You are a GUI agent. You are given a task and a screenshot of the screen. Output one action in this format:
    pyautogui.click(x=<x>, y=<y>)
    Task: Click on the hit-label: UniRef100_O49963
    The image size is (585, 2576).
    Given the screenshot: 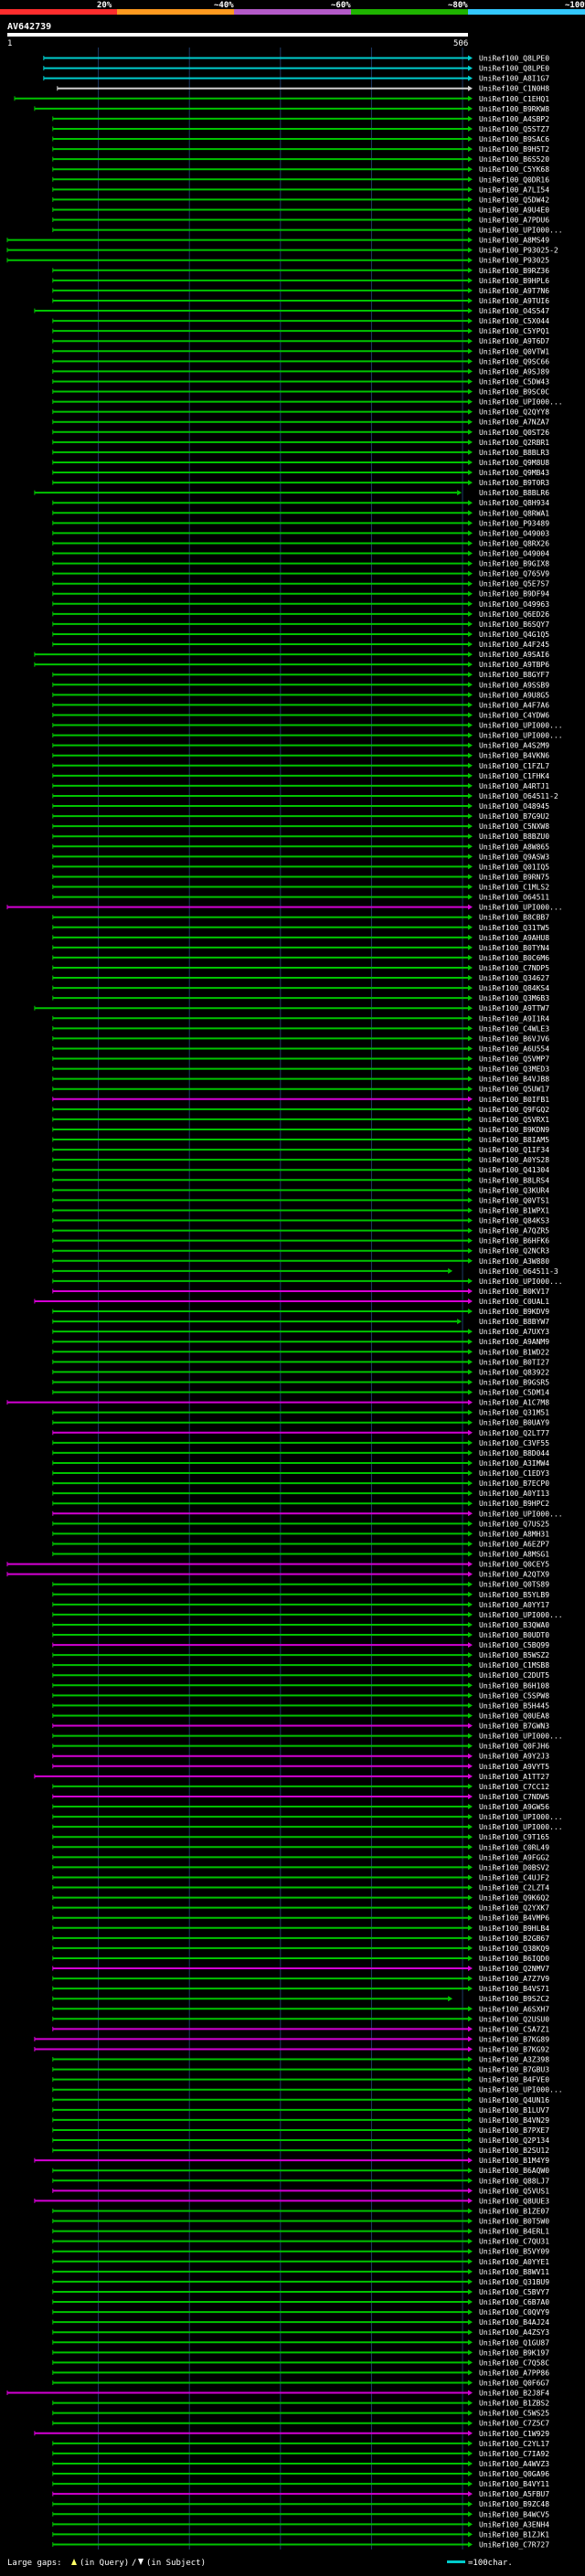 What is the action you would take?
    pyautogui.click(x=514, y=604)
    